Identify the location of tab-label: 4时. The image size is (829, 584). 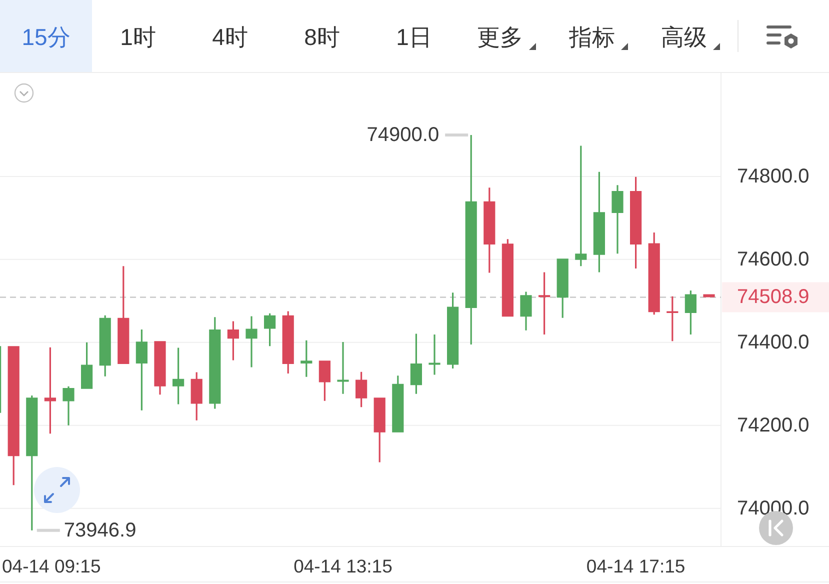
(230, 37).